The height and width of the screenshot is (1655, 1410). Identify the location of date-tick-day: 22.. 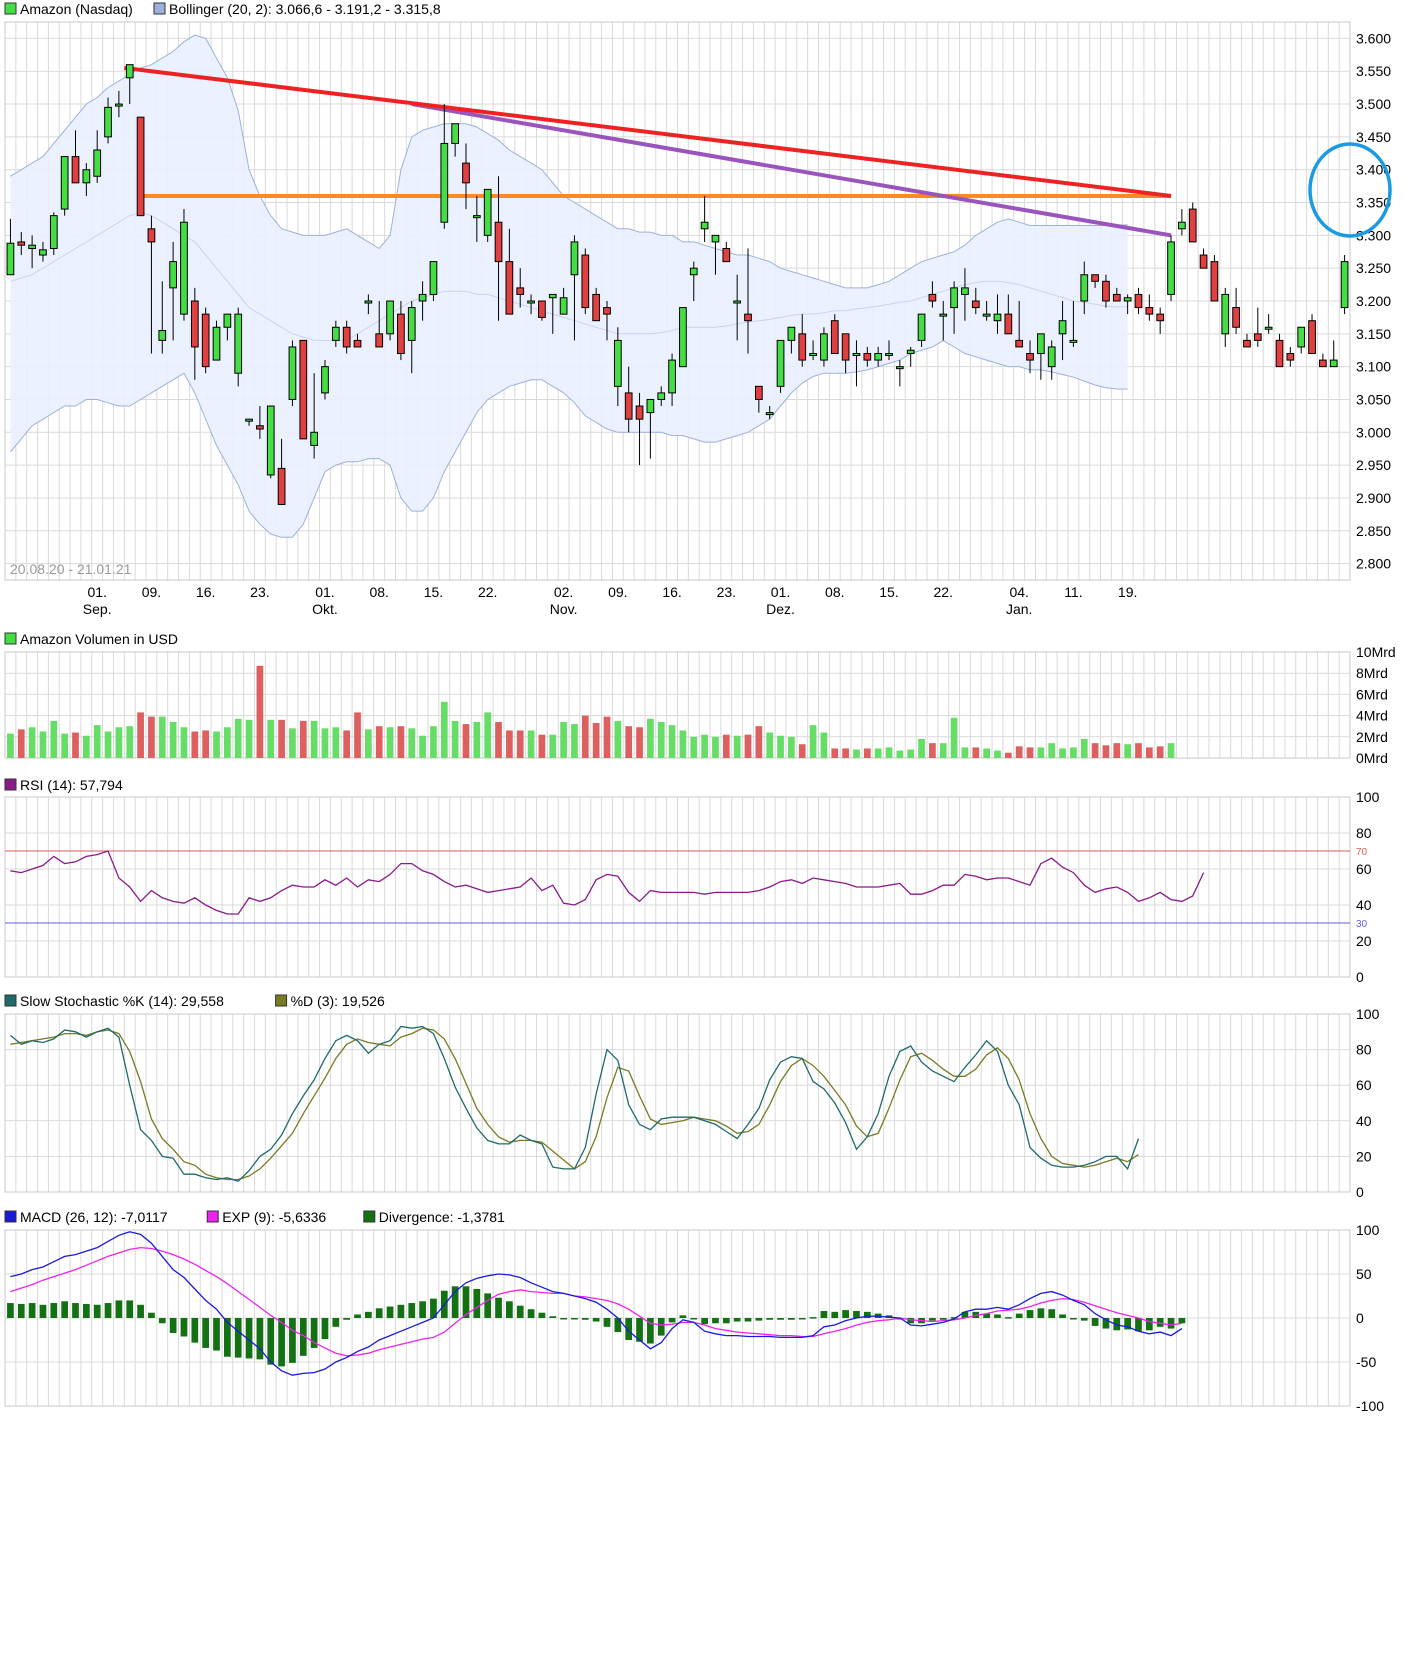
(487, 592).